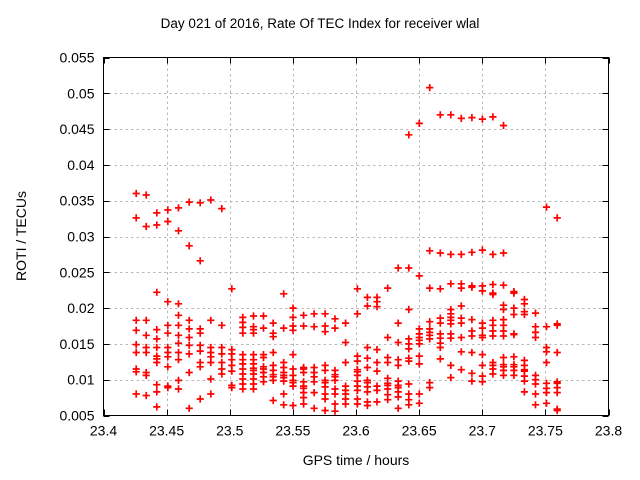  Describe the element at coordinates (356, 460) in the screenshot. I see `x-axis-title: GPS time / hours` at that location.